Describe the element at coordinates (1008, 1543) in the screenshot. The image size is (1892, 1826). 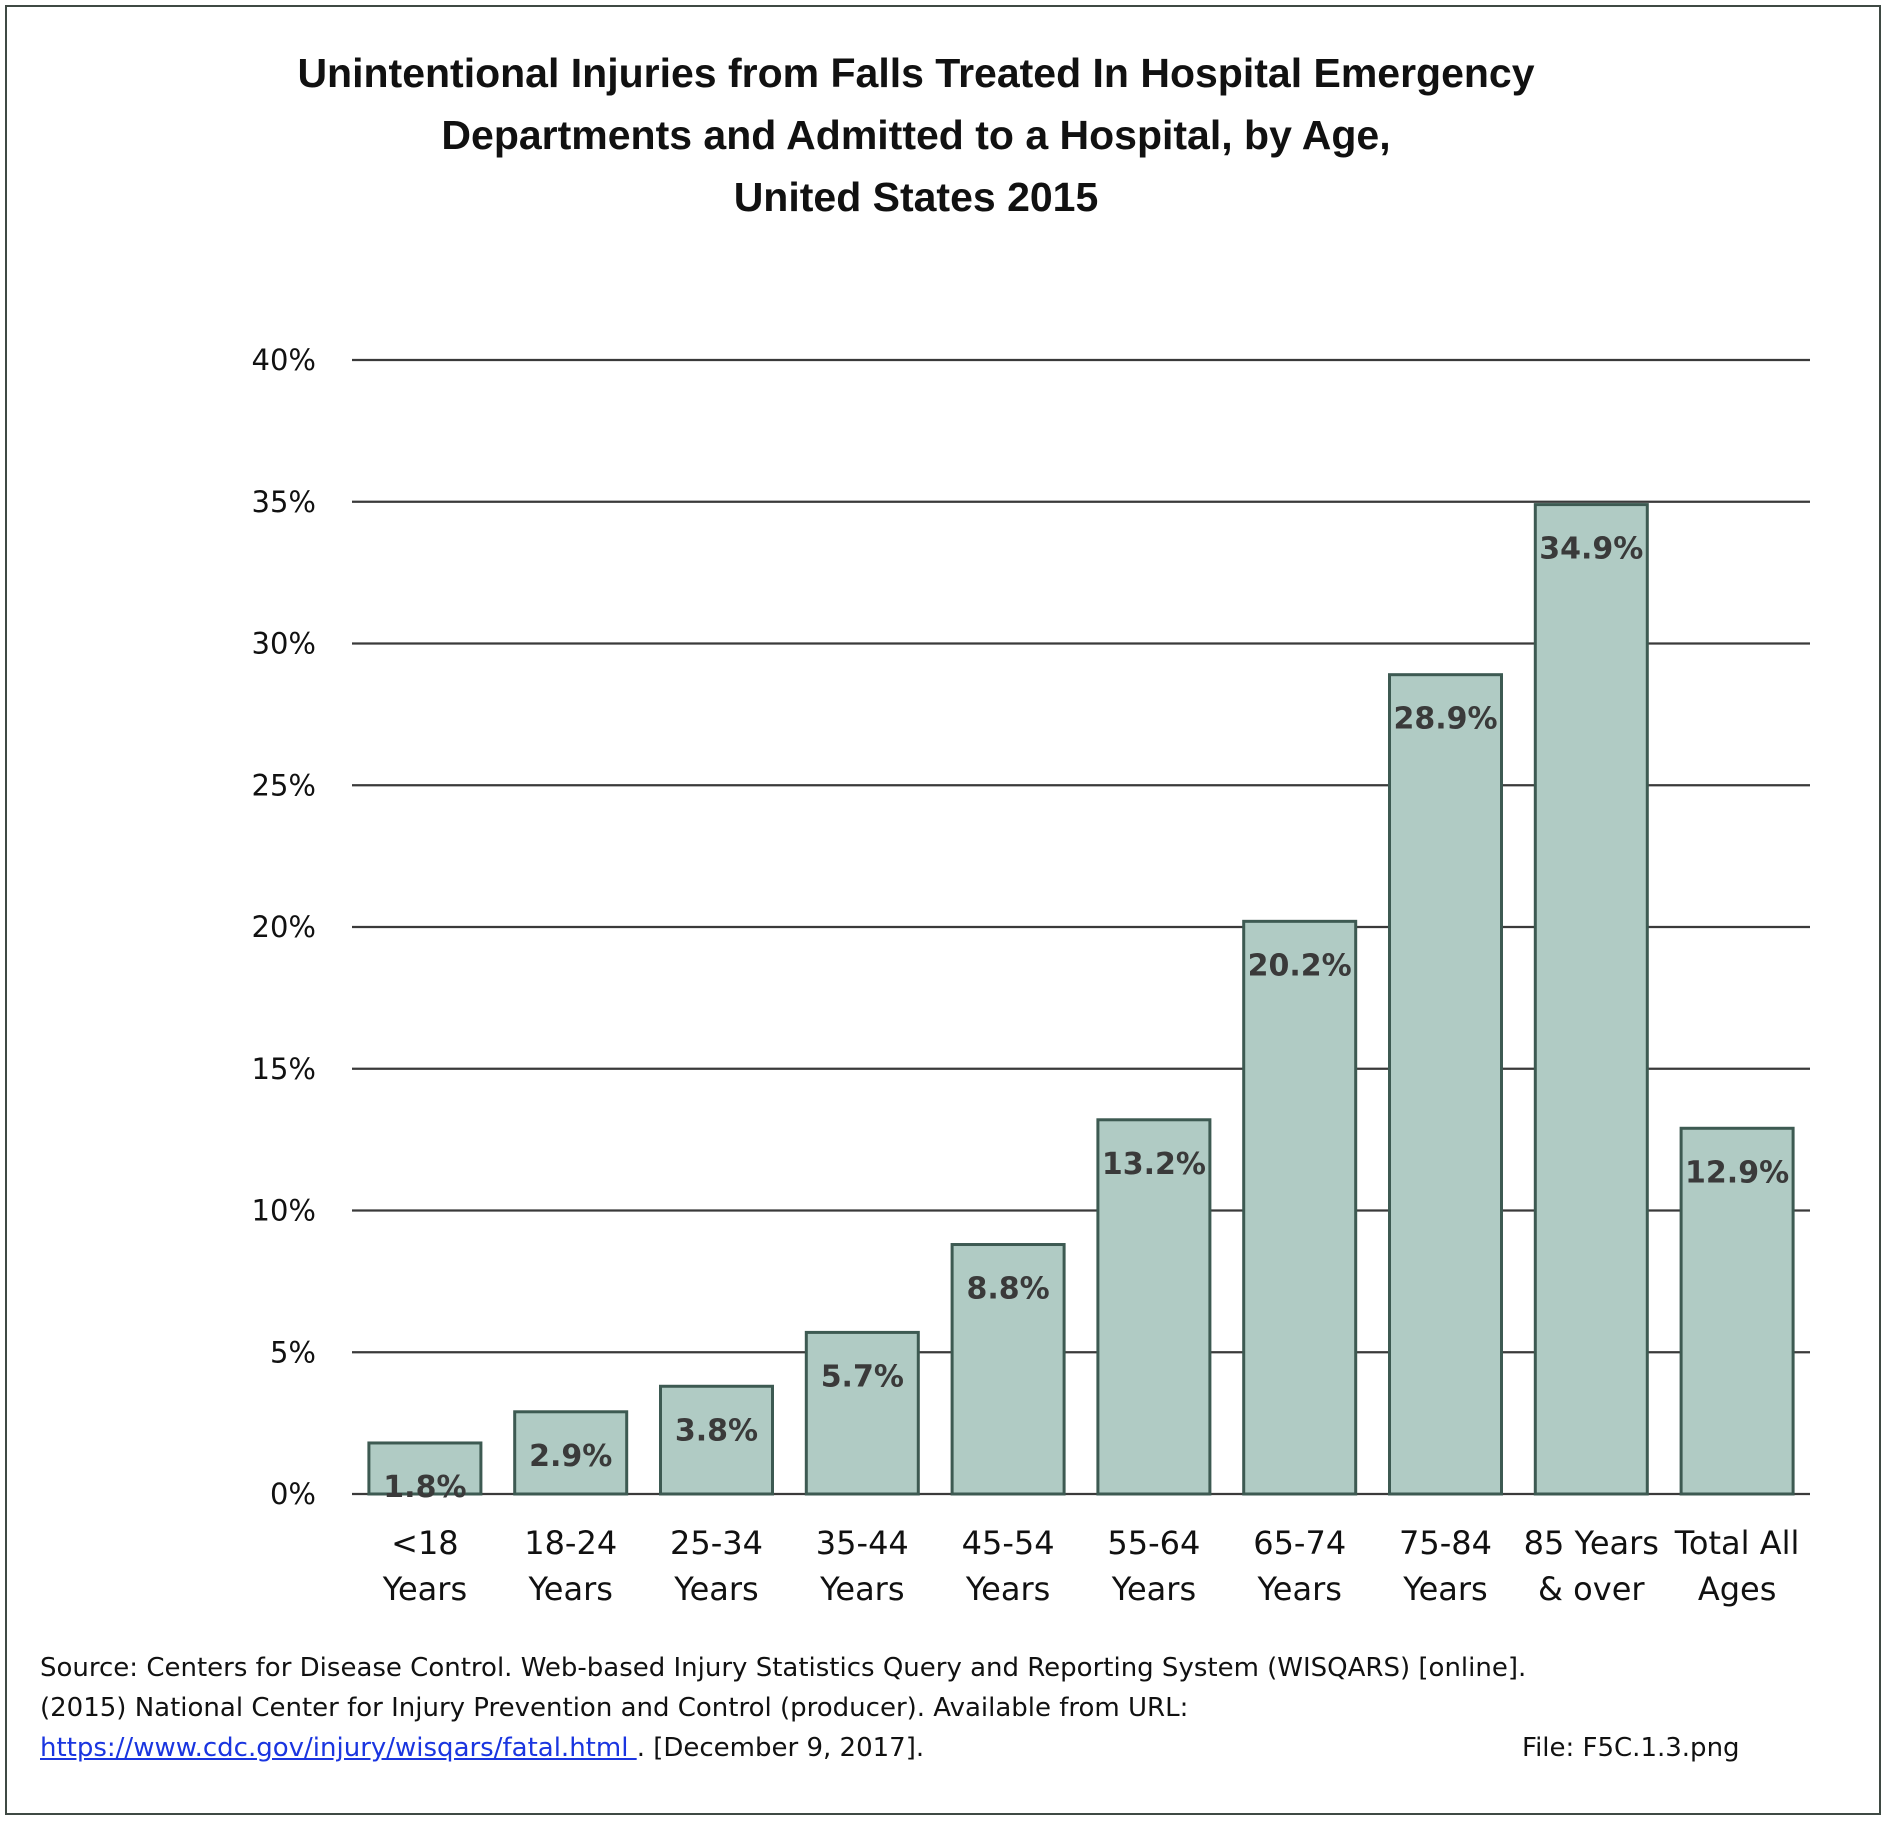
I see `x-tick-label: 45-54` at that location.